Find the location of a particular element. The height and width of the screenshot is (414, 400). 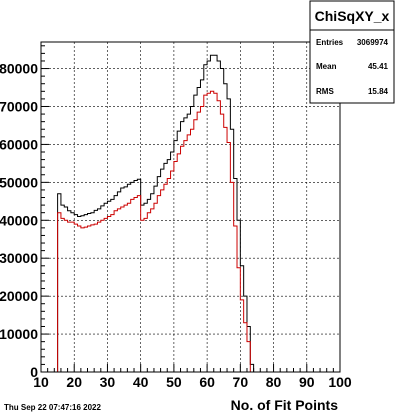

stats-label-rms: RMS is located at coordinates (325, 91).